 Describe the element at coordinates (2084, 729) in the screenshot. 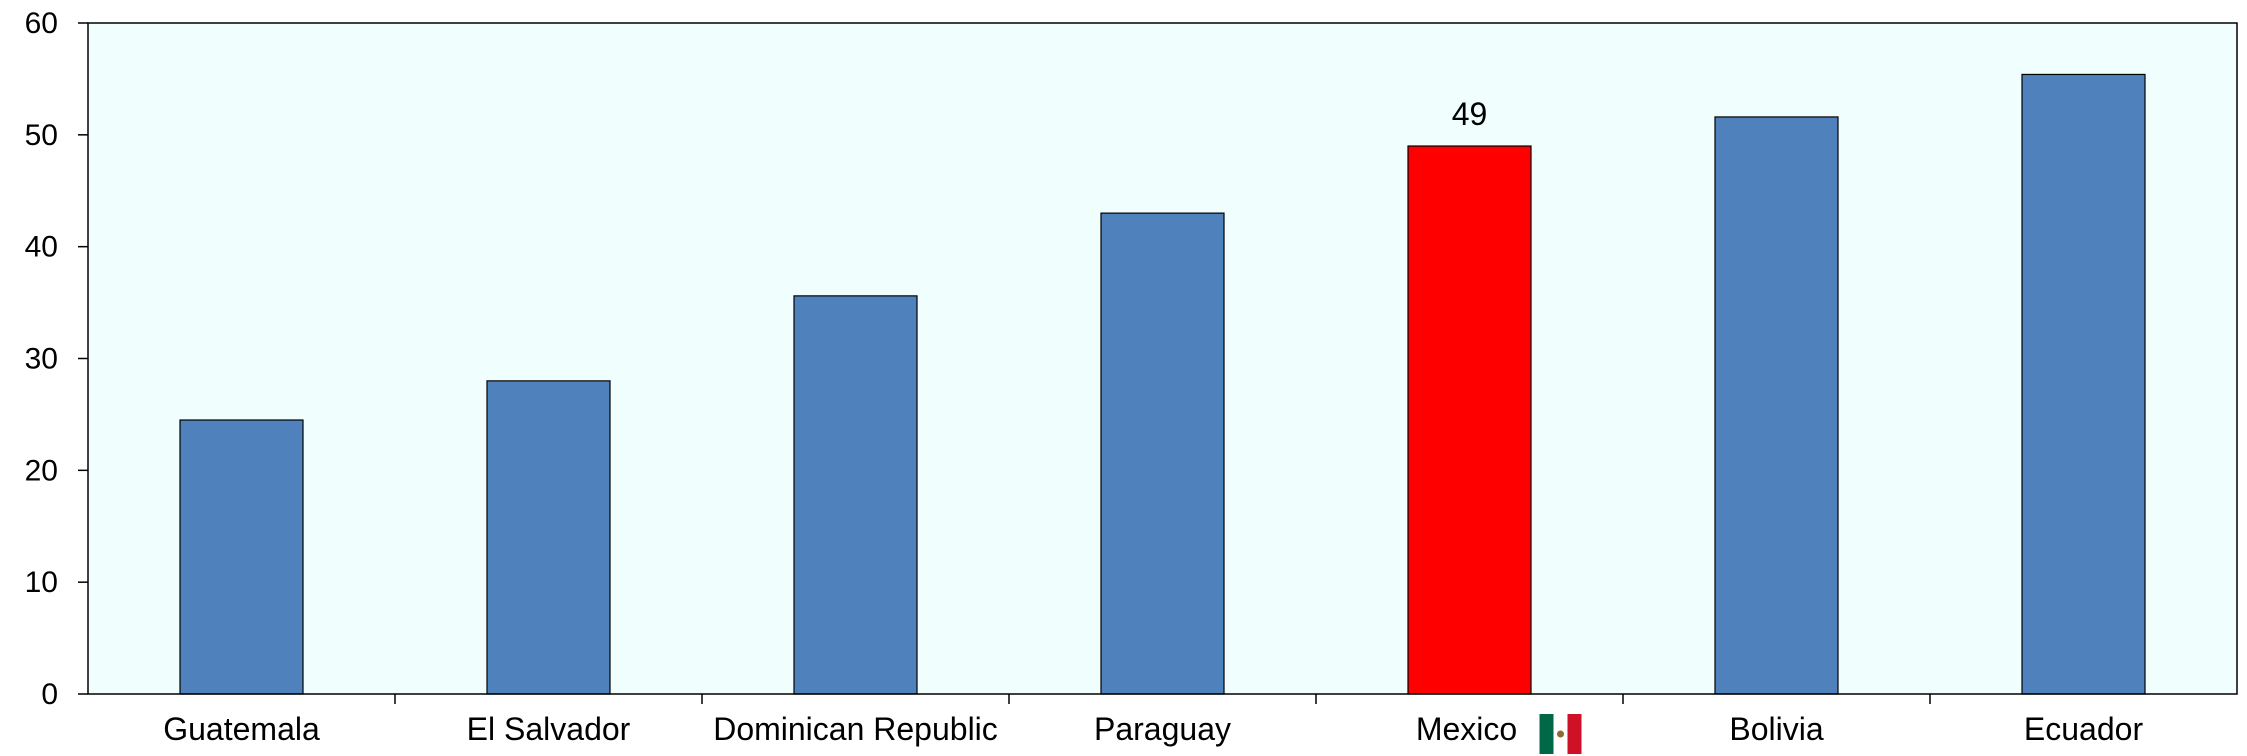

I see `x-tick-label: Ecuador` at that location.